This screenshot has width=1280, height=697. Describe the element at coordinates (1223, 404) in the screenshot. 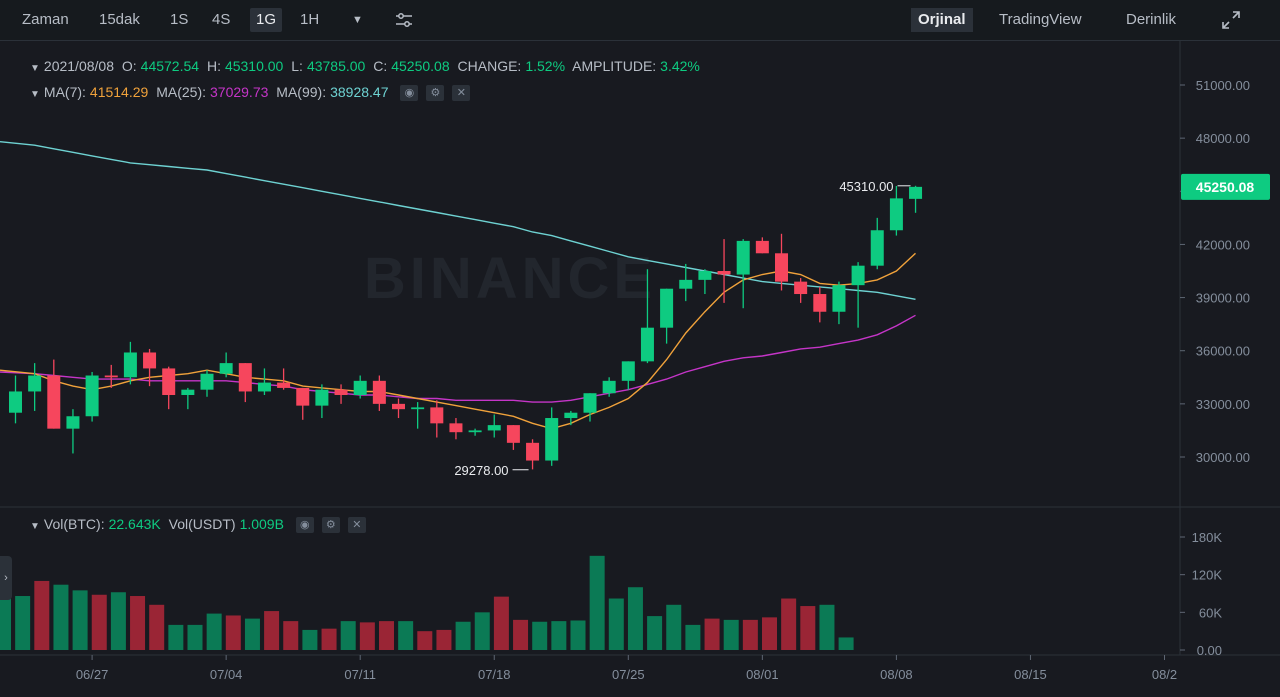

I see `price-tick-label: 33000.00` at that location.